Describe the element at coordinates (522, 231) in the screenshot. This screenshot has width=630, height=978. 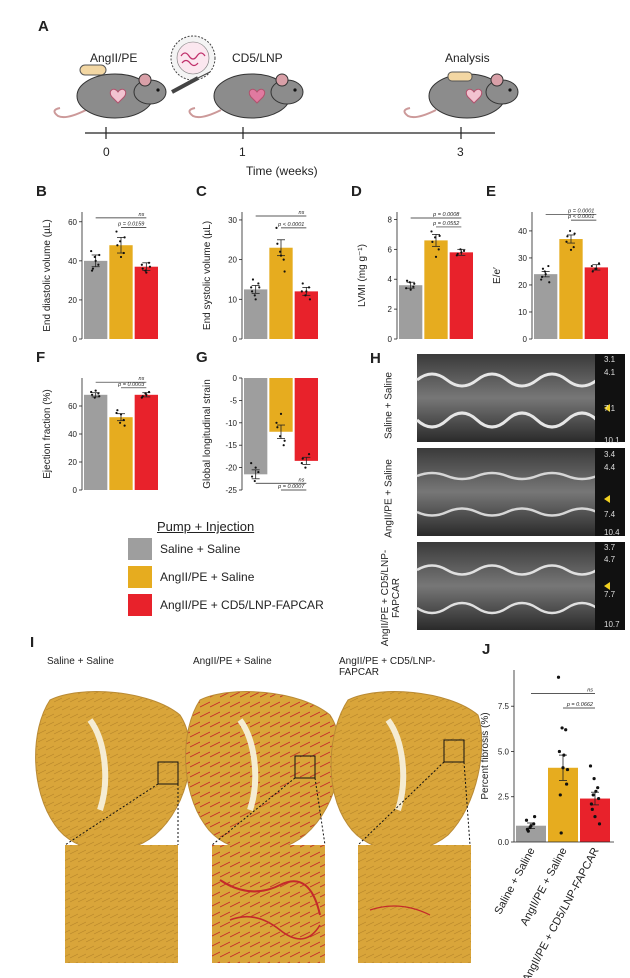
I see `y-tick-label: 40` at that location.